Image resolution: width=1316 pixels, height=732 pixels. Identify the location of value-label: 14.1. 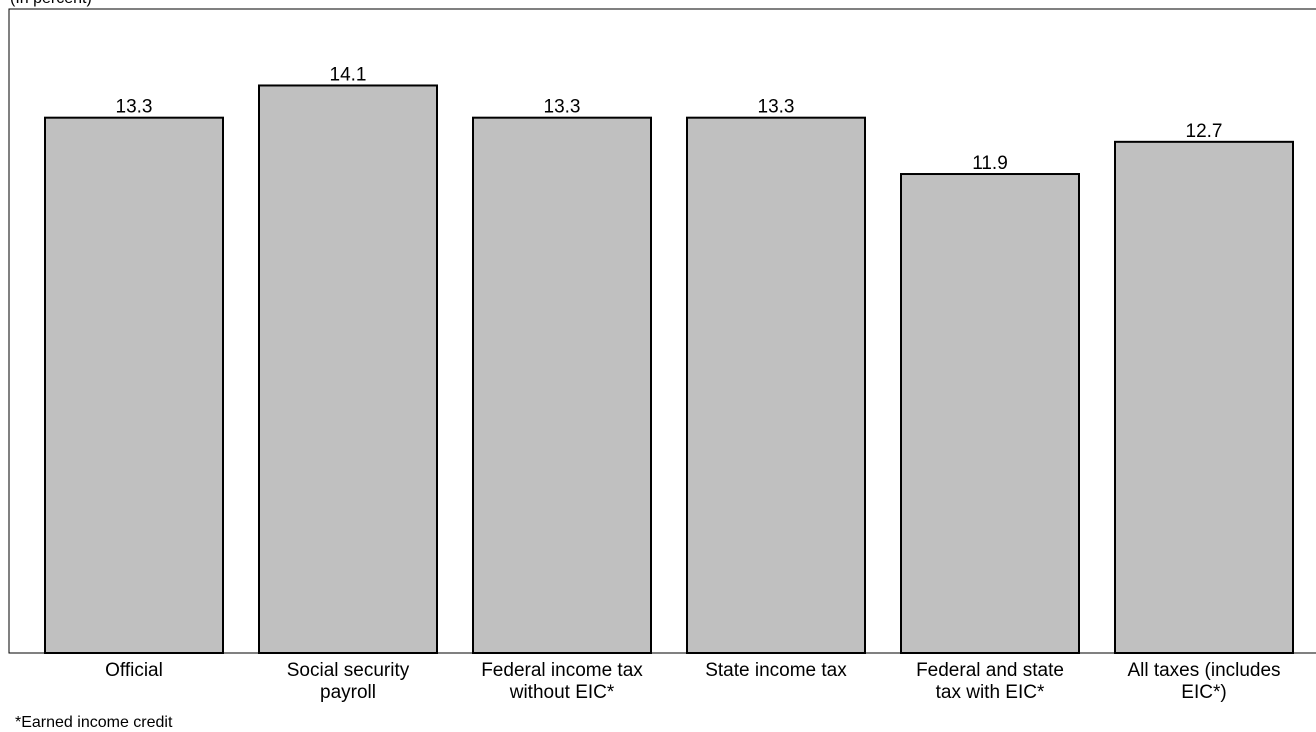
(348, 74).